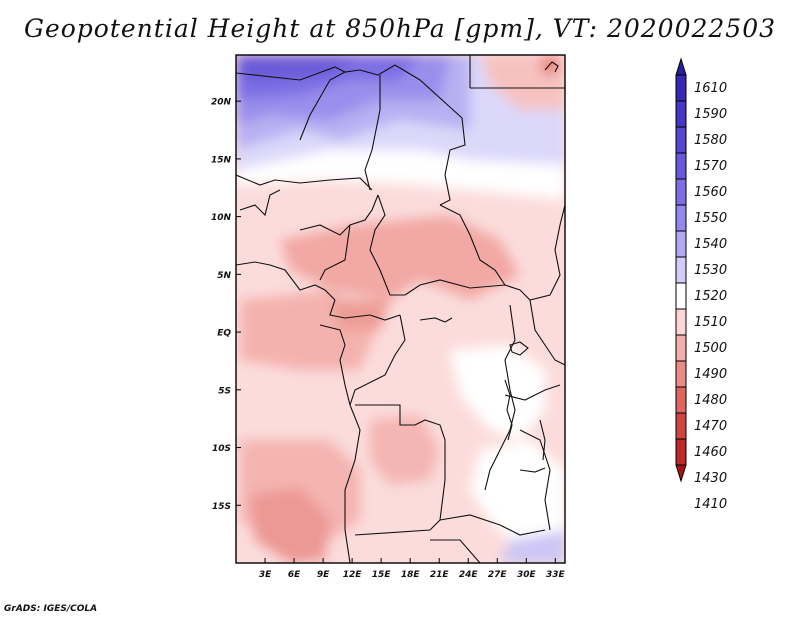 The height and width of the screenshot is (618, 800). I want to click on lat-label: 10N, so click(221, 218).